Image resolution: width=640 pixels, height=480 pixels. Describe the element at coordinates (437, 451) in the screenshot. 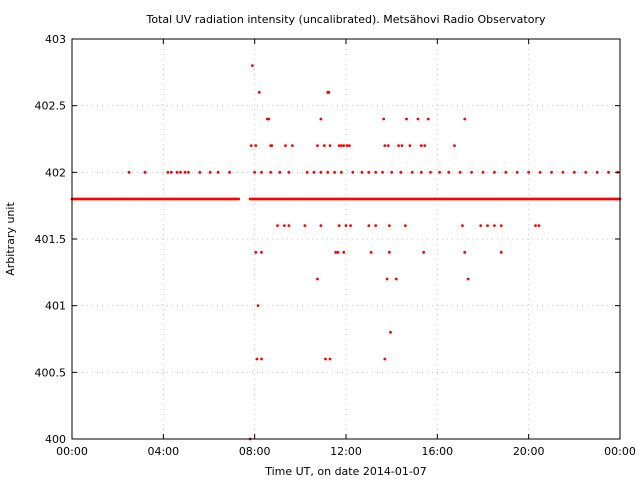

I see `x-tick-label: 16:00` at that location.